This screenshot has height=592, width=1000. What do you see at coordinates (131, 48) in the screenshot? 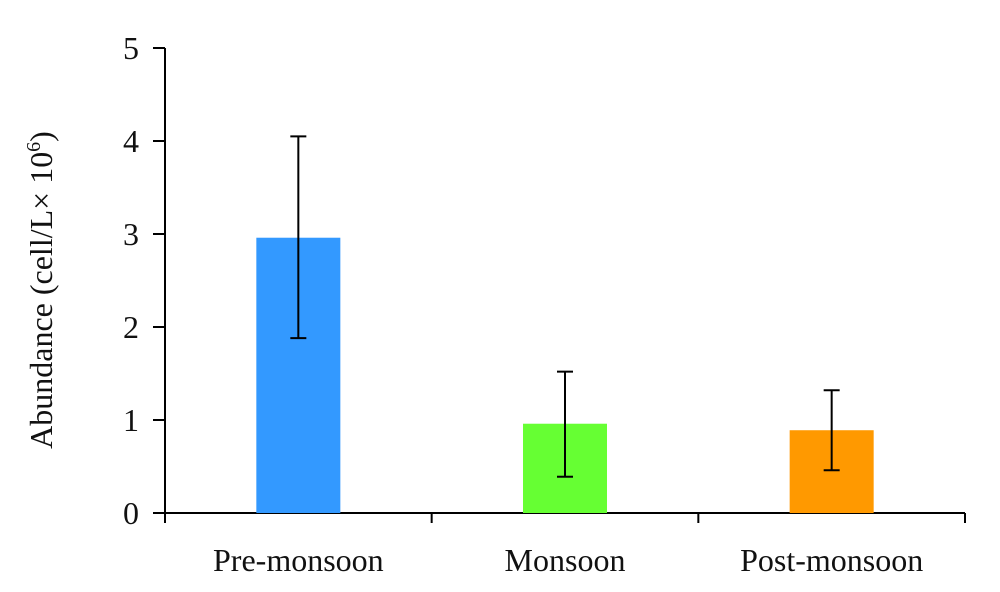
I see `y-tick-label: 5` at bounding box center [131, 48].